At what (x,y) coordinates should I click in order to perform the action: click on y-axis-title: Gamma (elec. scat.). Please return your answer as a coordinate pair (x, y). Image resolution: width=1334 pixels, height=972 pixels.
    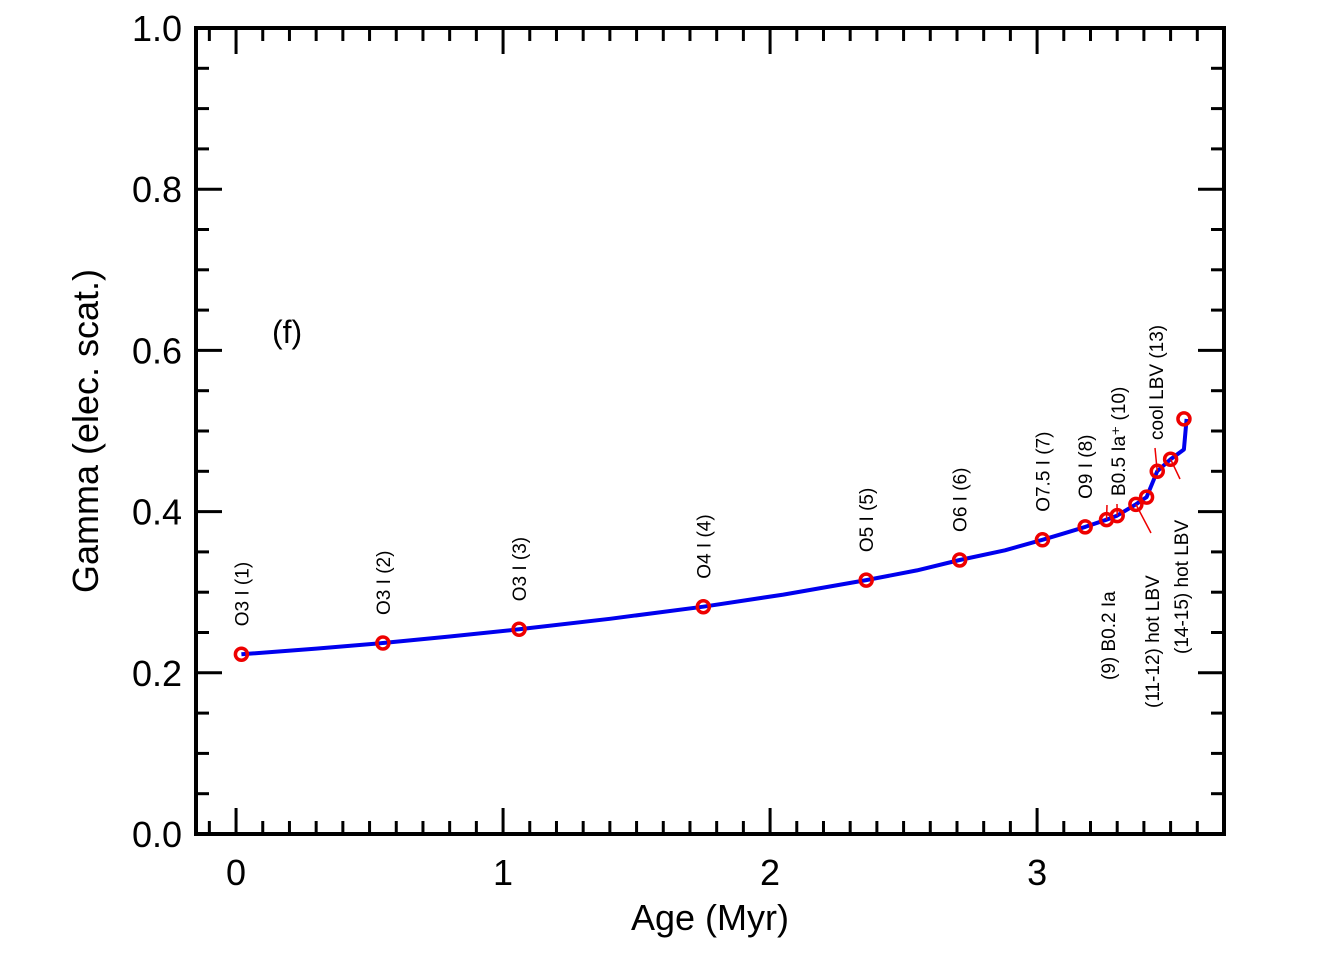
    Looking at the image, I should click on (85, 431).